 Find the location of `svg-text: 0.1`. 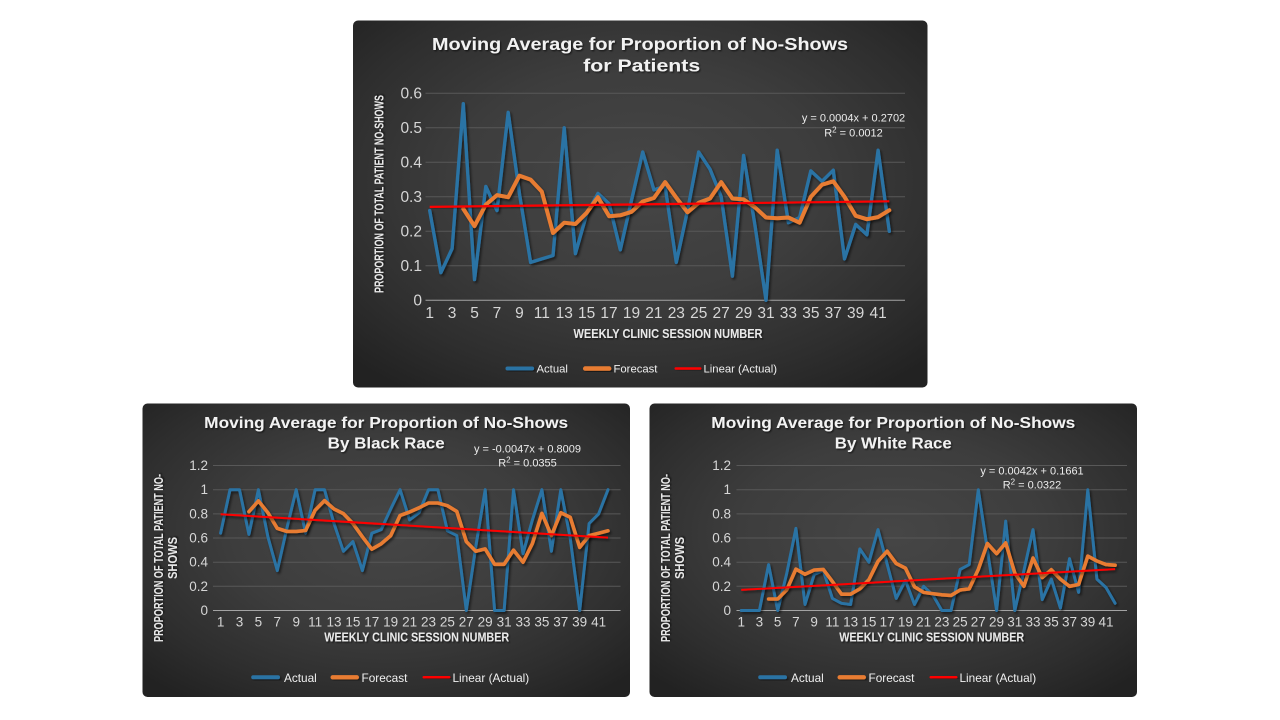

svg-text: 0.1 is located at coordinates (411, 266).